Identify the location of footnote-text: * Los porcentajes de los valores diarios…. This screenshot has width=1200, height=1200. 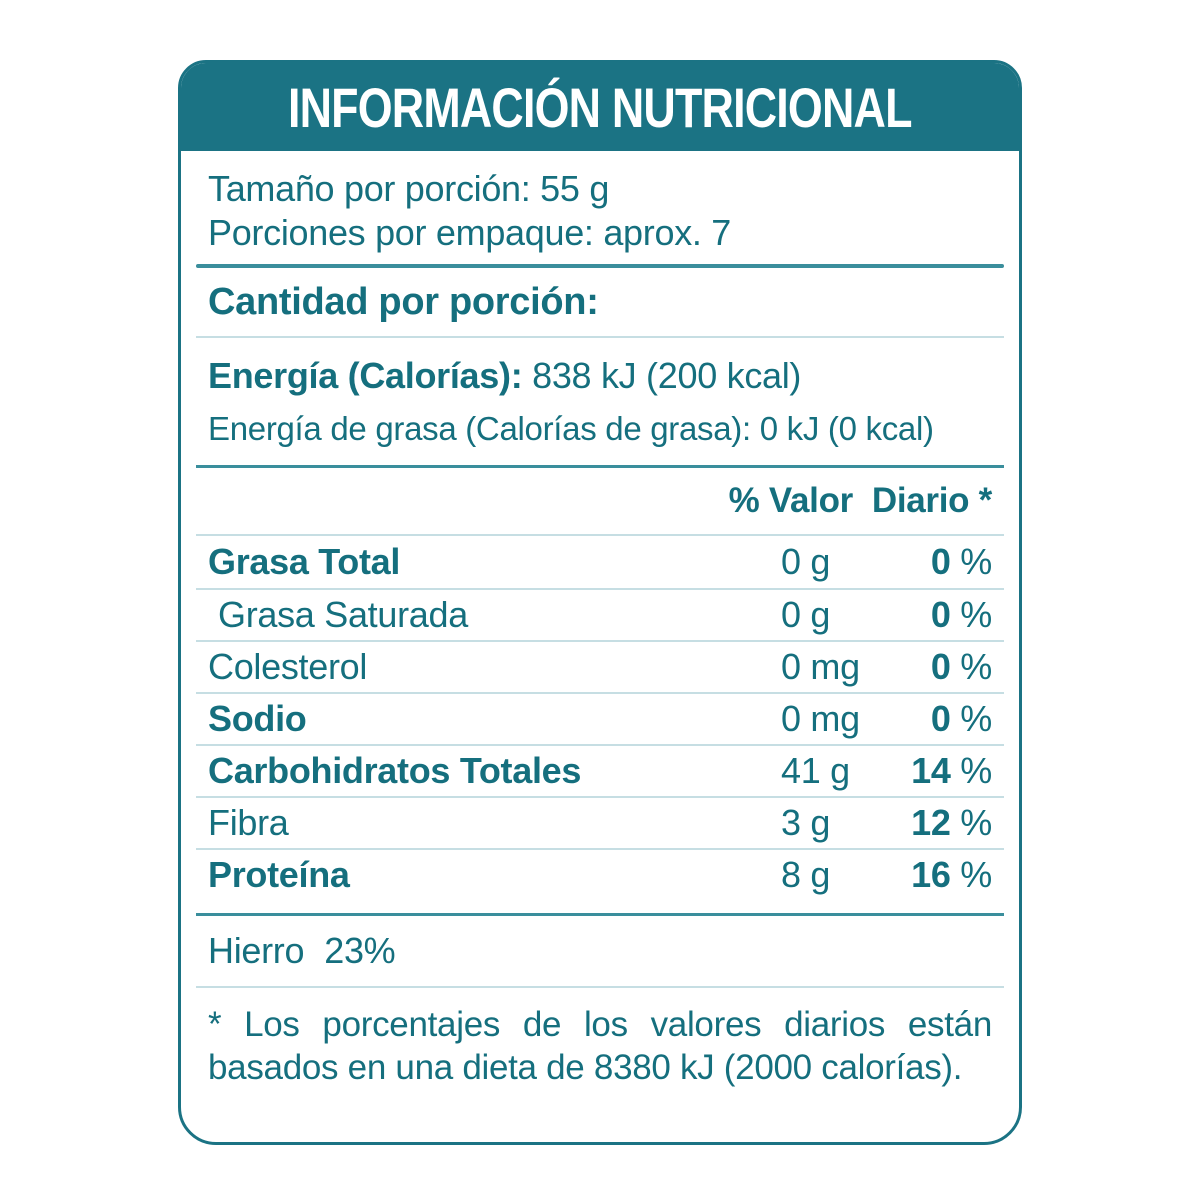
(600, 1046).